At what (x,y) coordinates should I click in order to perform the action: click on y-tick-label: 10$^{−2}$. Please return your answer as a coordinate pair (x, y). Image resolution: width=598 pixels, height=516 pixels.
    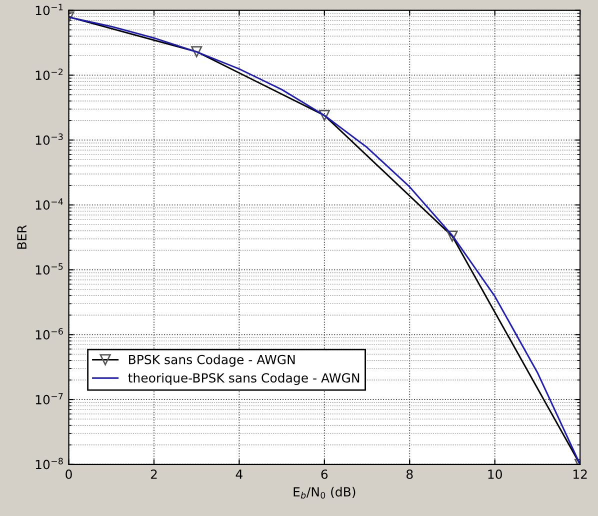
    Looking at the image, I should click on (49, 74).